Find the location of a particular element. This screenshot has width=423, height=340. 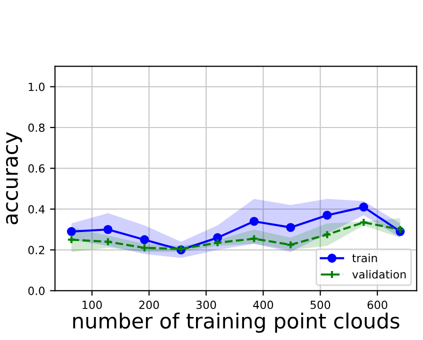

x-tick-label: 600 is located at coordinates (378, 305).